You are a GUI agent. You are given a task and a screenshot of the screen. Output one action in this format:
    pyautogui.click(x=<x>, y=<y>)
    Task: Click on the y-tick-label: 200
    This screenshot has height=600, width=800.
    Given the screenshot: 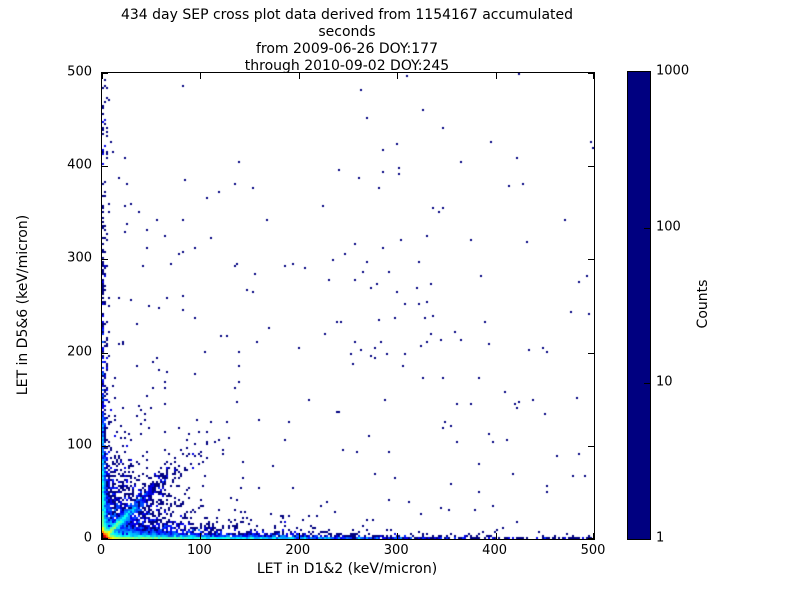 What is the action you would take?
    pyautogui.click(x=79, y=352)
    